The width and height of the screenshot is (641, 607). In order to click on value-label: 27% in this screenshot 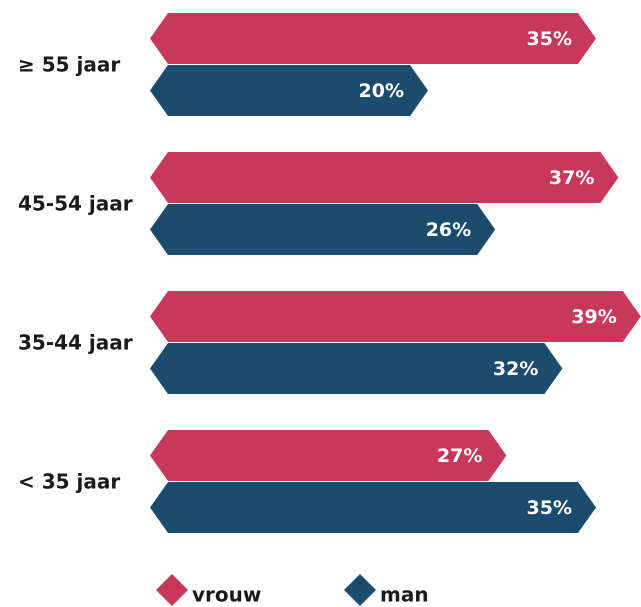, I will do `click(459, 456)`.